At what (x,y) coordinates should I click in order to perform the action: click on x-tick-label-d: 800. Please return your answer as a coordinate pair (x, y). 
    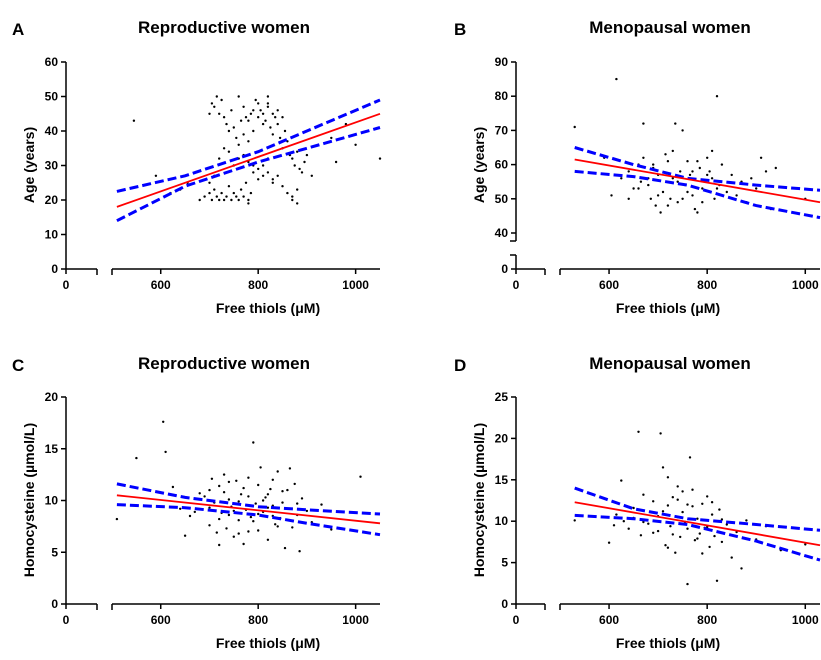
    Looking at the image, I should click on (707, 620).